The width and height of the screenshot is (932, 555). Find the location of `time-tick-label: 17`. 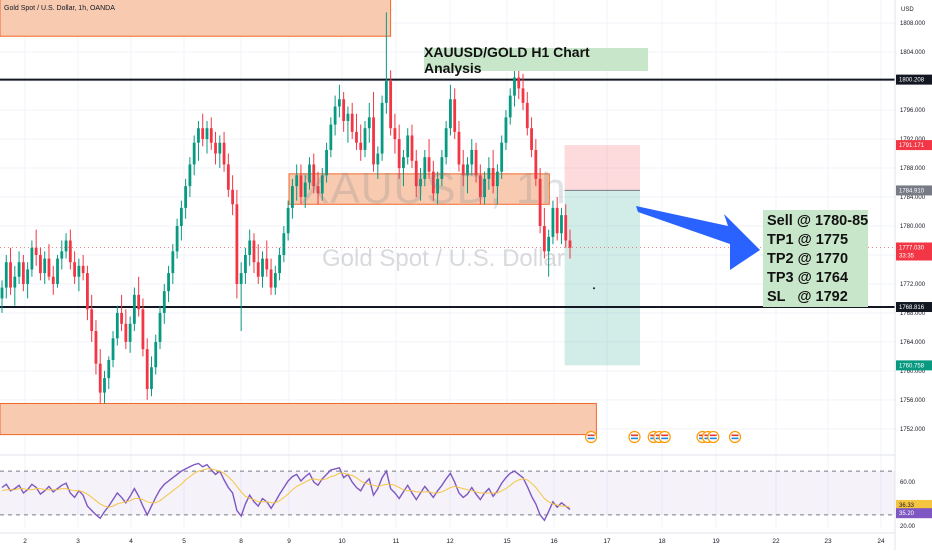

time-tick-label: 17 is located at coordinates (607, 541).